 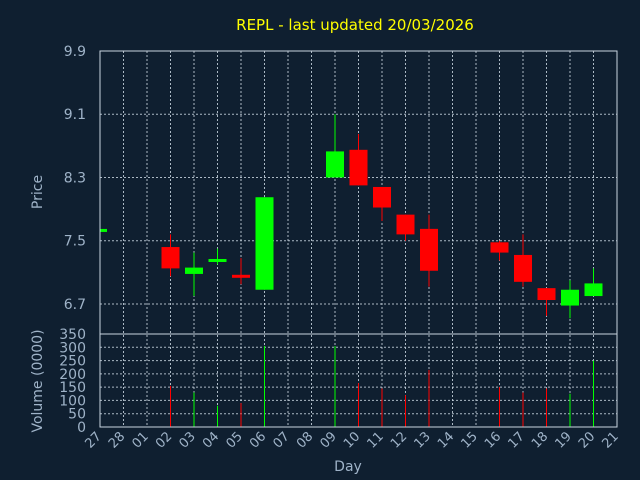 I want to click on volume-tick-label: 200, so click(x=72, y=375).